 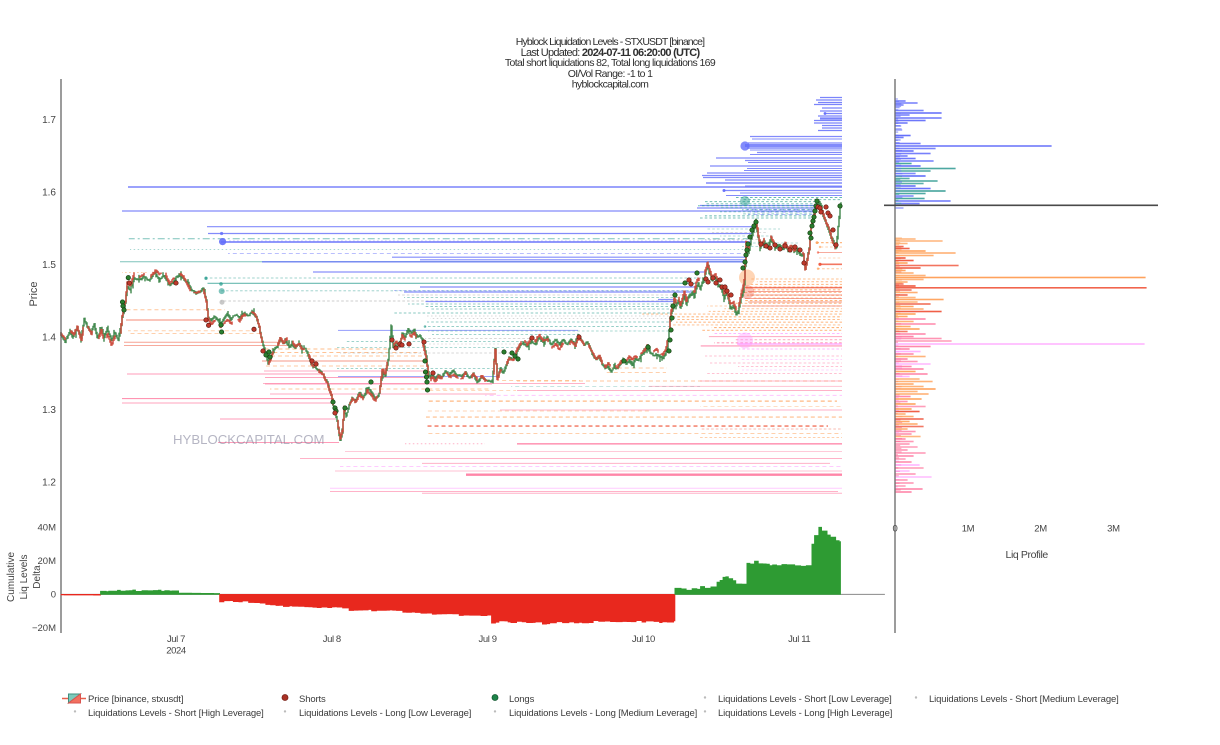 What do you see at coordinates (176, 651) in the screenshot?
I see `svg-text: 2024` at bounding box center [176, 651].